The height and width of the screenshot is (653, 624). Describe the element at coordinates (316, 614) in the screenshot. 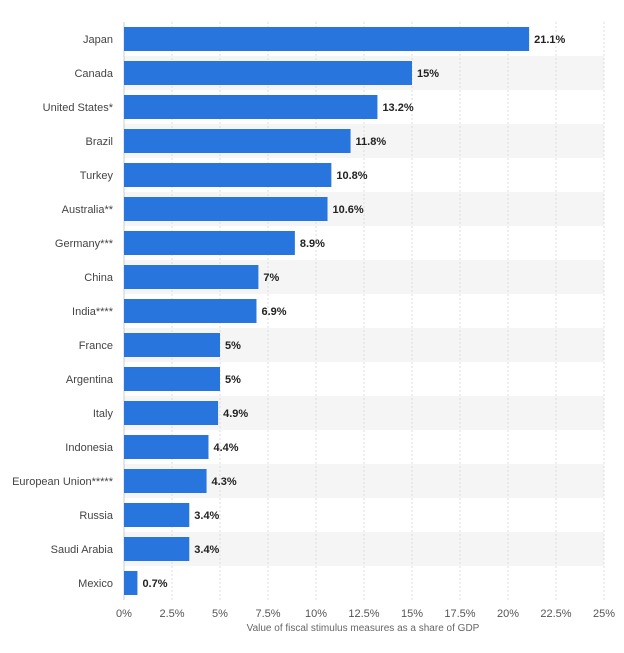

I see `x-tick-label: 10%` at that location.